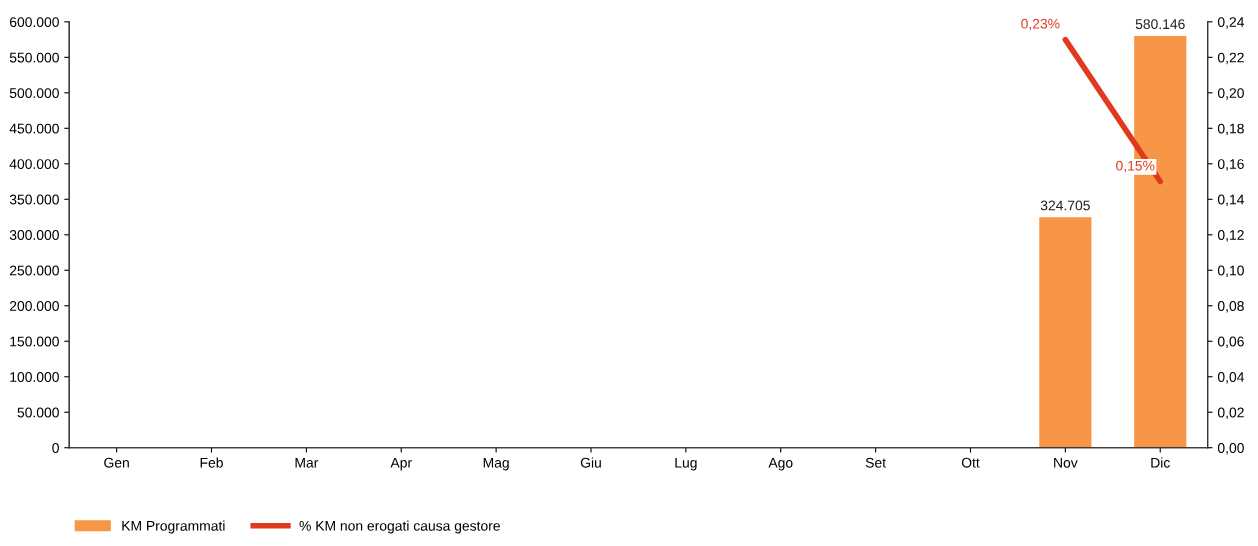 This screenshot has height=546, width=1258. Describe the element at coordinates (401, 464) in the screenshot. I see `x-tick-label: Apr` at that location.